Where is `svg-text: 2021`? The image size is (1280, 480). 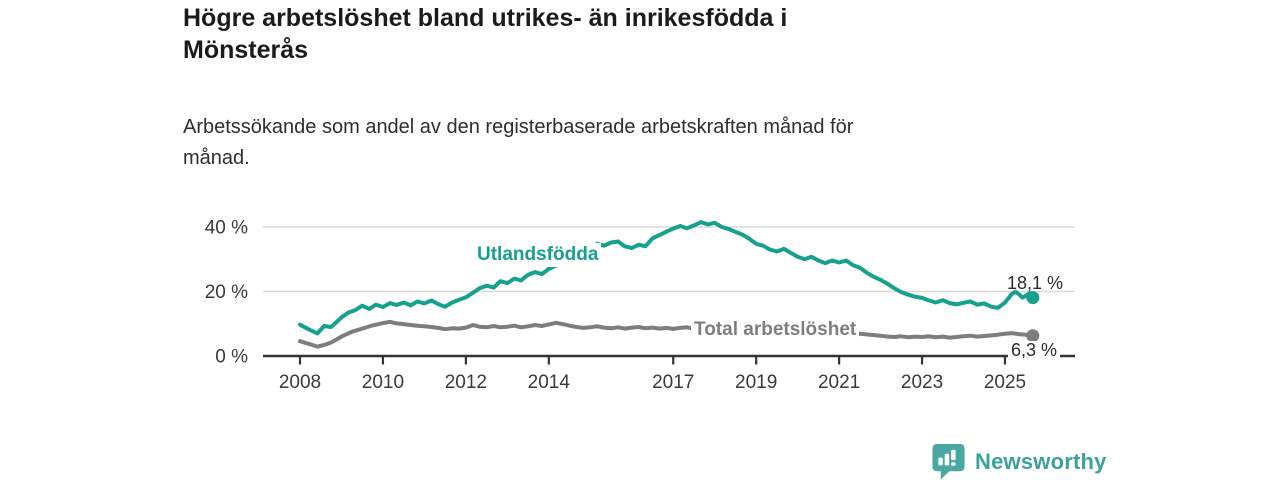 svg-text: 2021 is located at coordinates (839, 382).